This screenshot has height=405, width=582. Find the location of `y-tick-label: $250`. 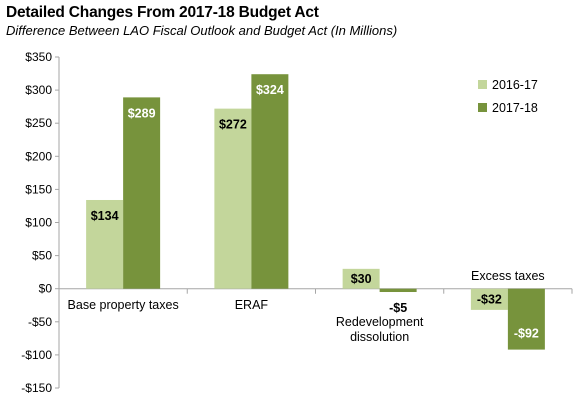

y-tick-label: $250 is located at coordinates (38, 123).